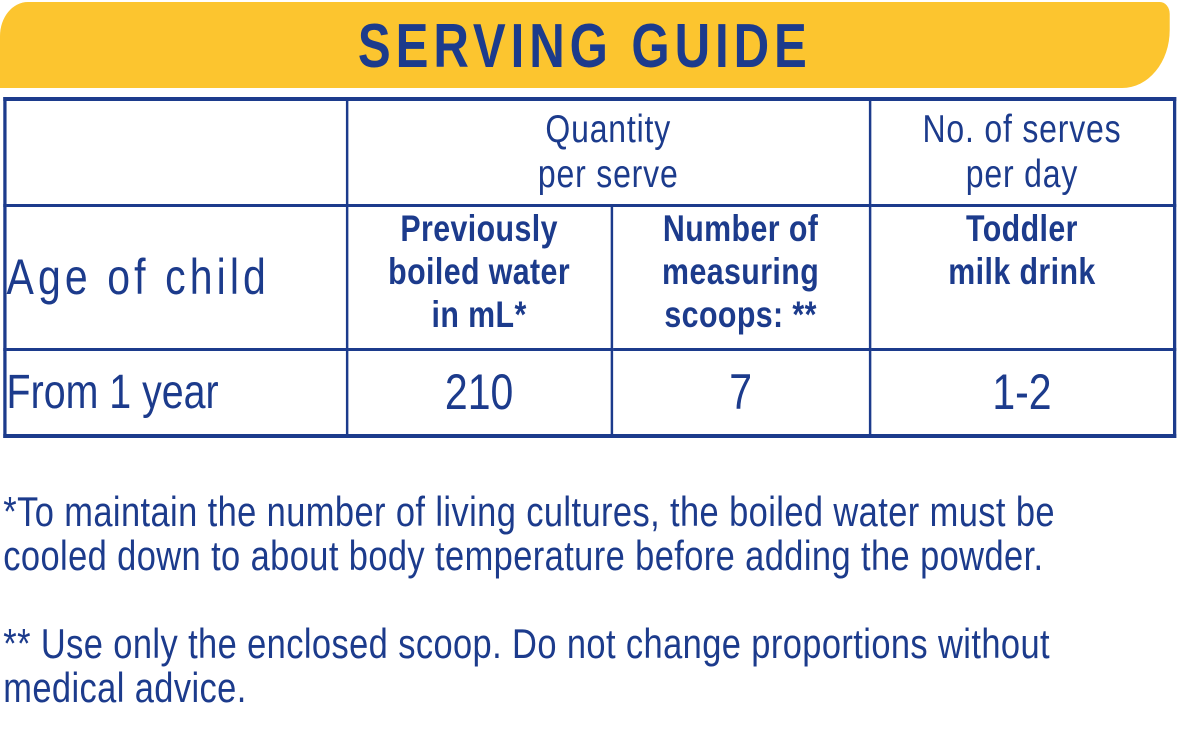  What do you see at coordinates (1022, 392) in the screenshot?
I see `serves-per-day-value: 1-2` at bounding box center [1022, 392].